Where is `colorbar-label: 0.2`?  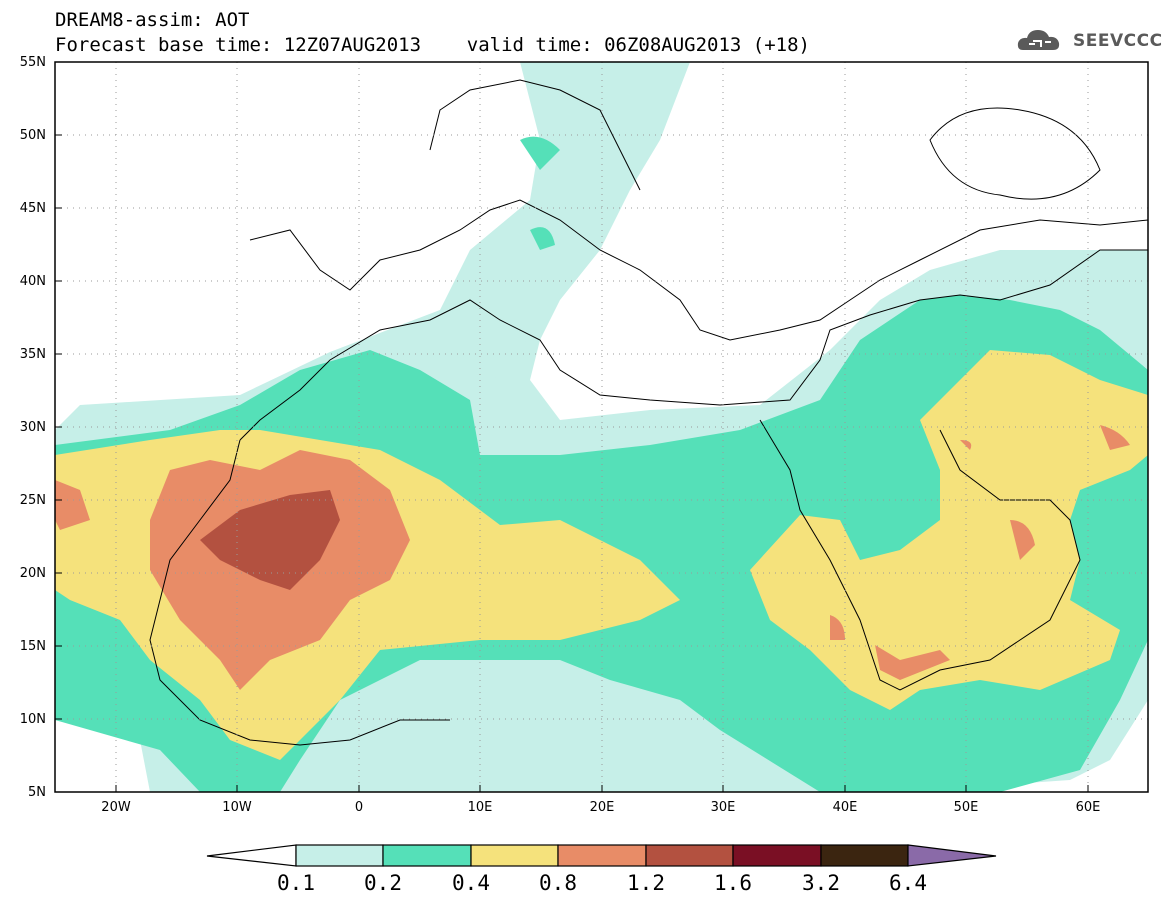
colorbar-label: 0.2 is located at coordinates (383, 883).